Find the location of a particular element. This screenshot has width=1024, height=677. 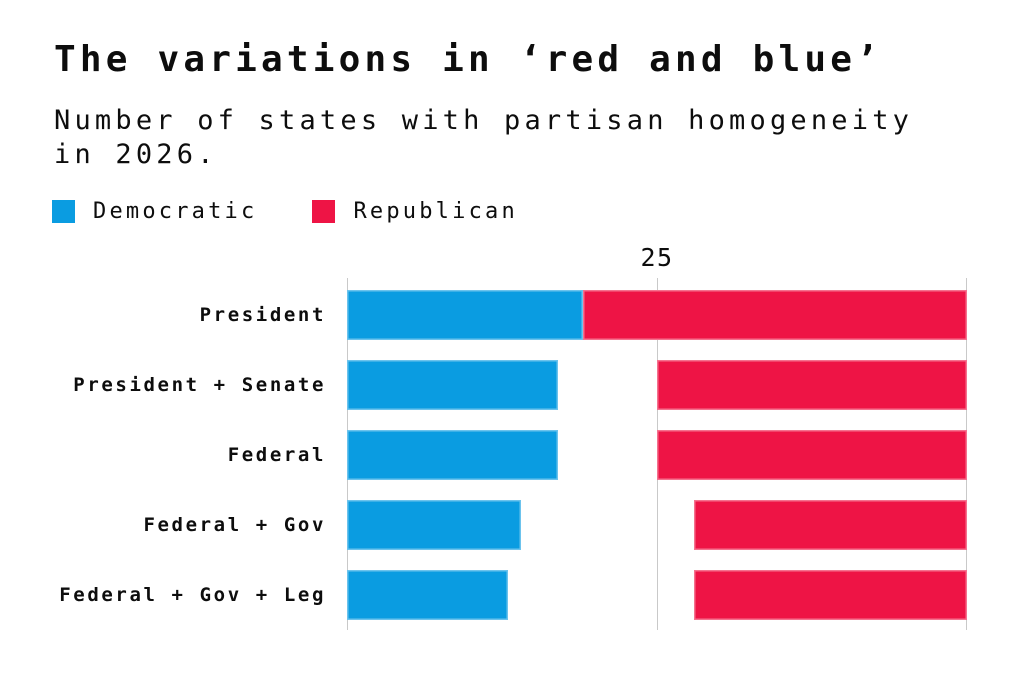

republican-swatch-icon is located at coordinates (324, 211).